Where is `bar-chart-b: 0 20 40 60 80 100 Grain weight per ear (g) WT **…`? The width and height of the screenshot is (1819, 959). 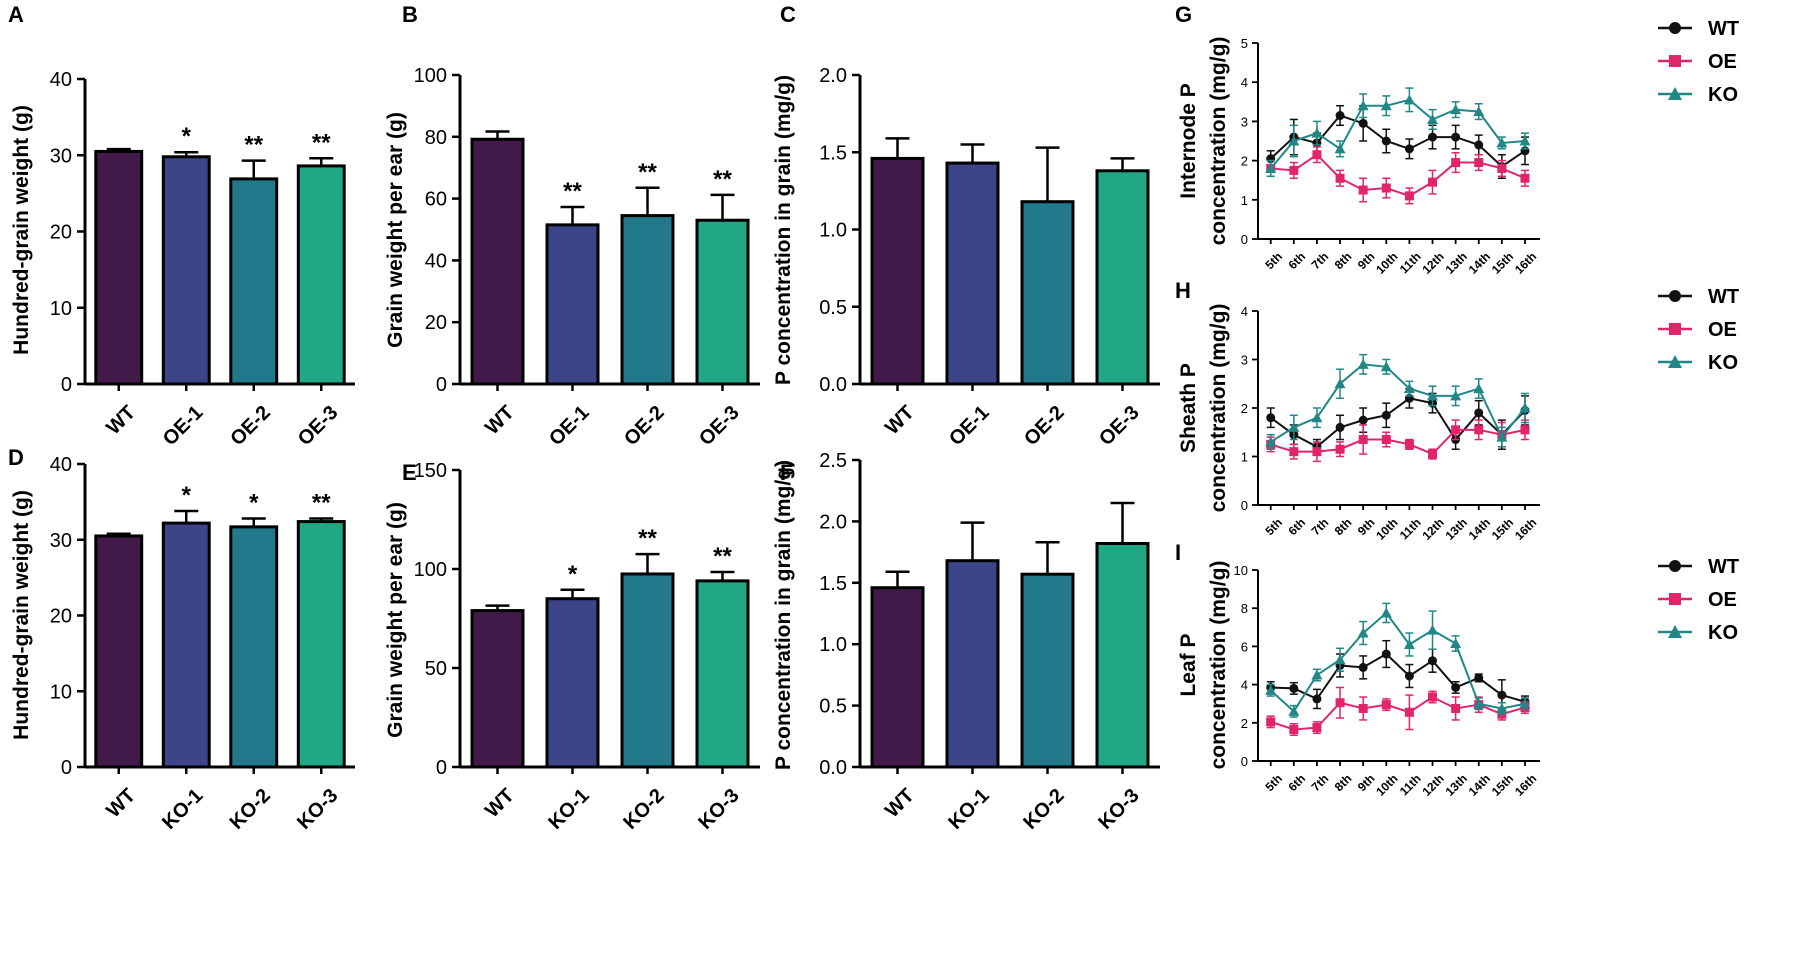
bar-chart-b: 0 20 40 60 80 100 Grain weight per ear (g) WT **… is located at coordinates (572, 257).